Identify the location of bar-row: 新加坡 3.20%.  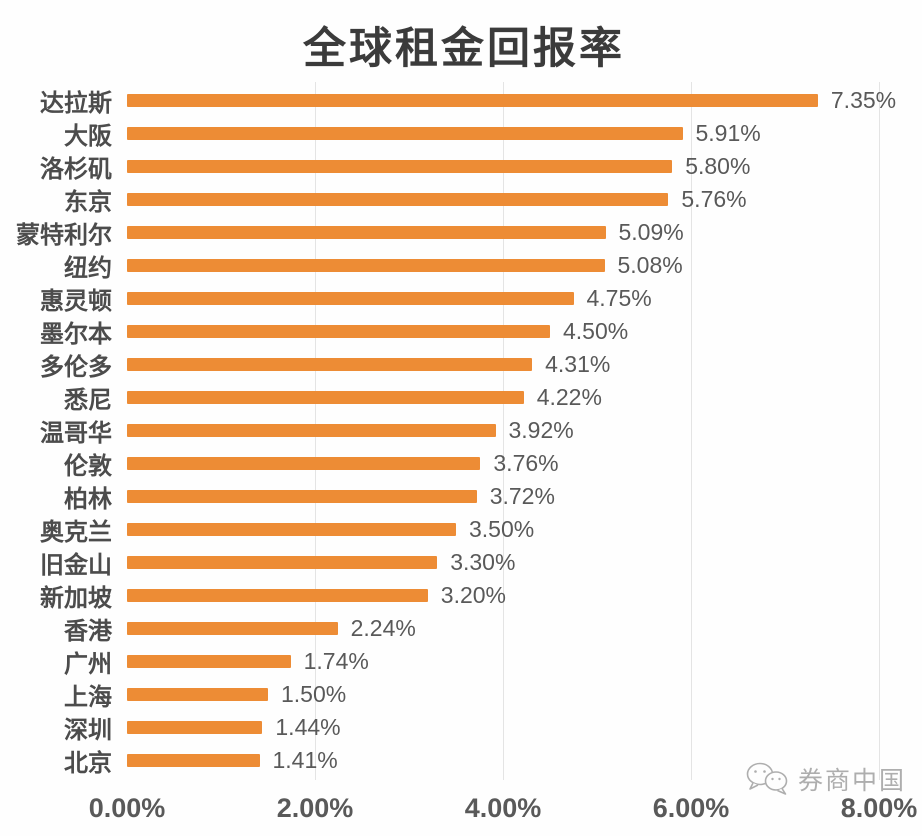
(461, 595).